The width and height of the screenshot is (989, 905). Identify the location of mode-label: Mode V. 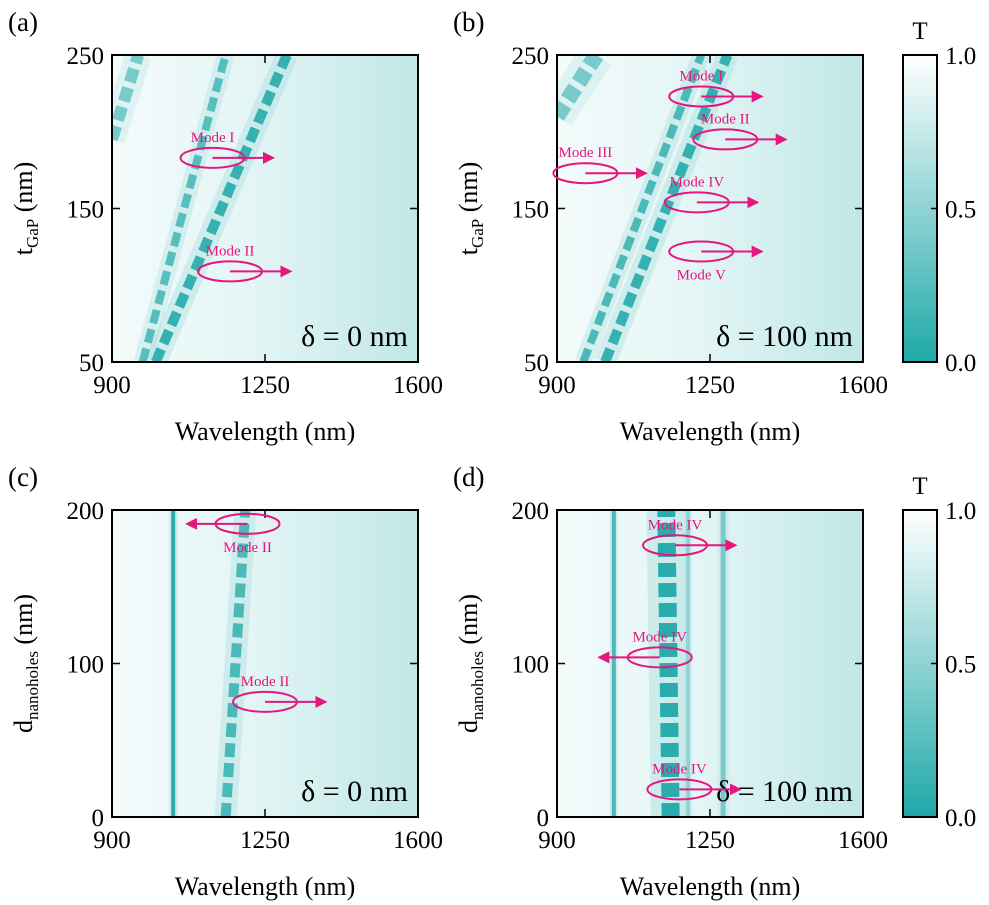
(701, 275).